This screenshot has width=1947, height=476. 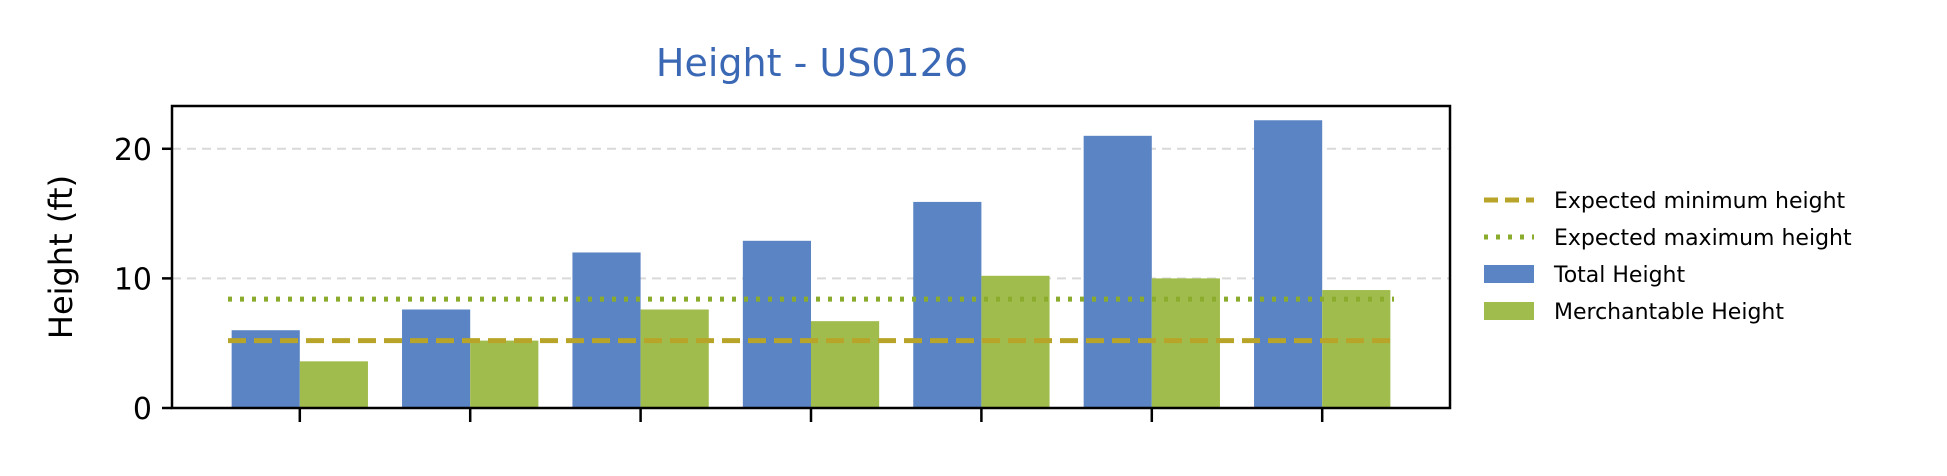 What do you see at coordinates (133, 279) in the screenshot?
I see `y-tick-label: 10` at bounding box center [133, 279].